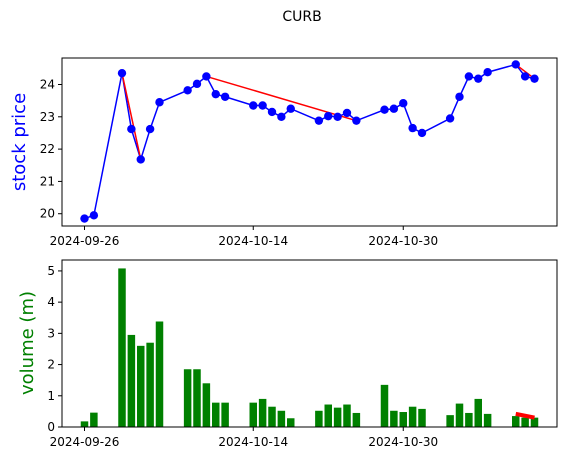  Describe the element at coordinates (51, 333) in the screenshot. I see `volume-y-tick-label: 3` at that location.